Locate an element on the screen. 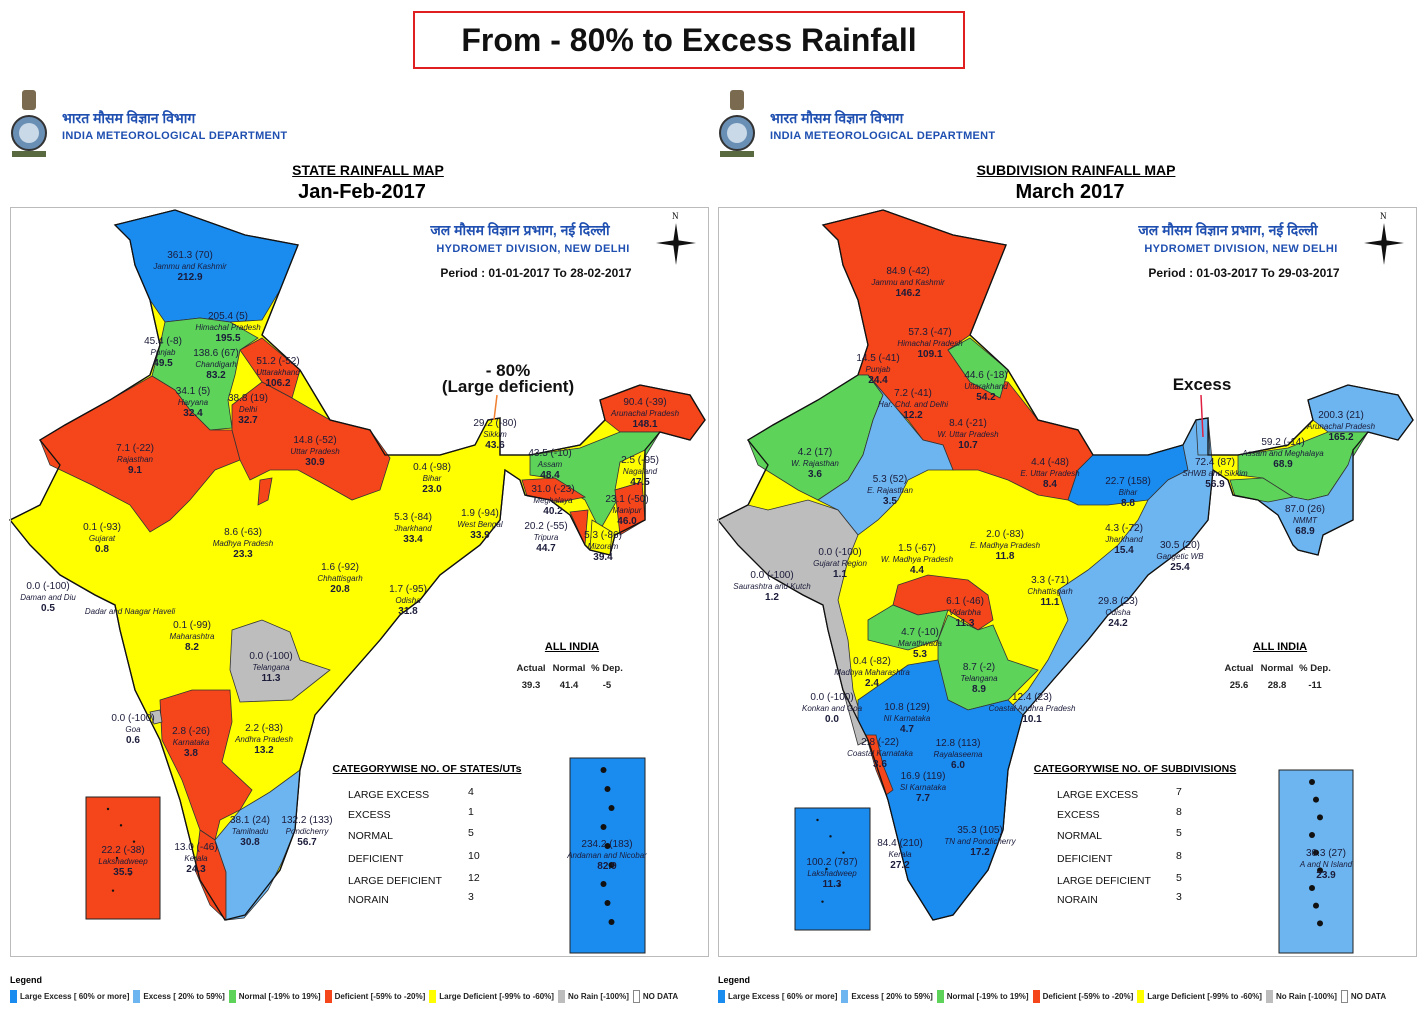  normal-rainfall: 27.2 is located at coordinates (900, 865).